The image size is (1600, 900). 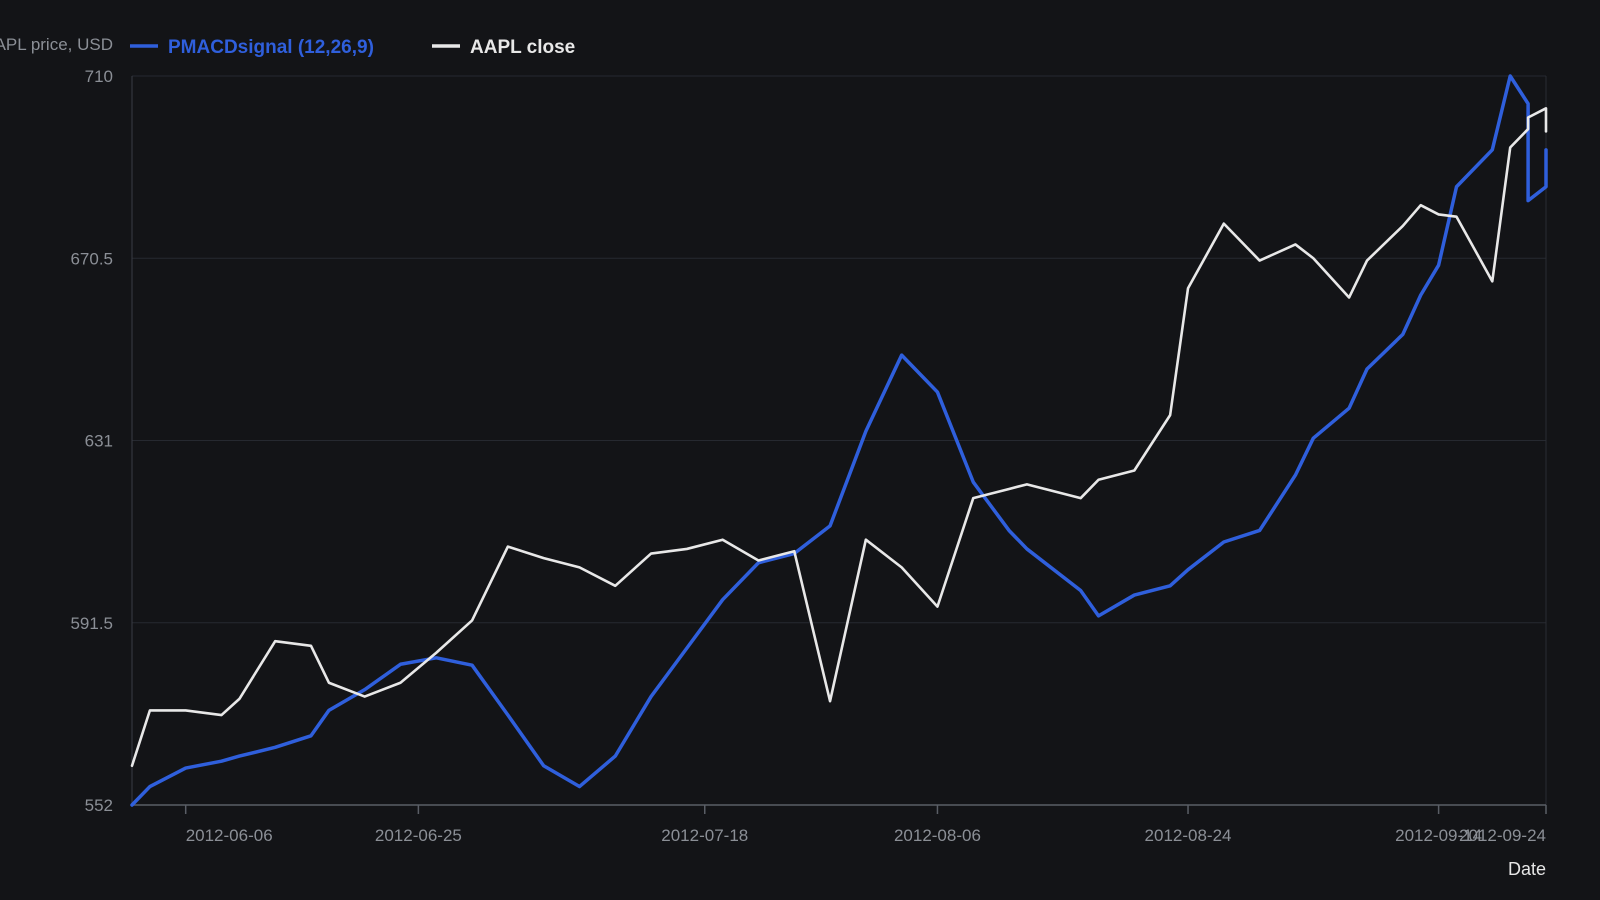 What do you see at coordinates (1527, 869) in the screenshot?
I see `x-axis-title: Date` at bounding box center [1527, 869].